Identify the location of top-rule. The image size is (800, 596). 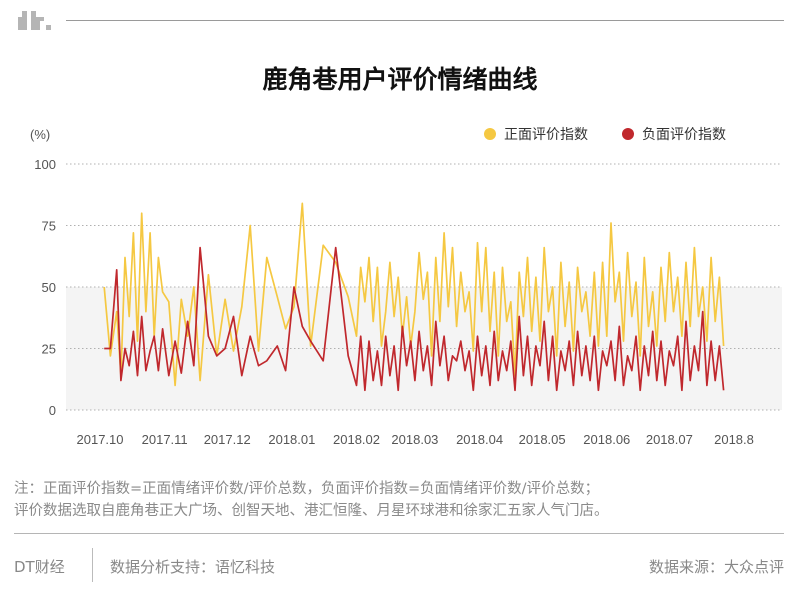
(425, 20).